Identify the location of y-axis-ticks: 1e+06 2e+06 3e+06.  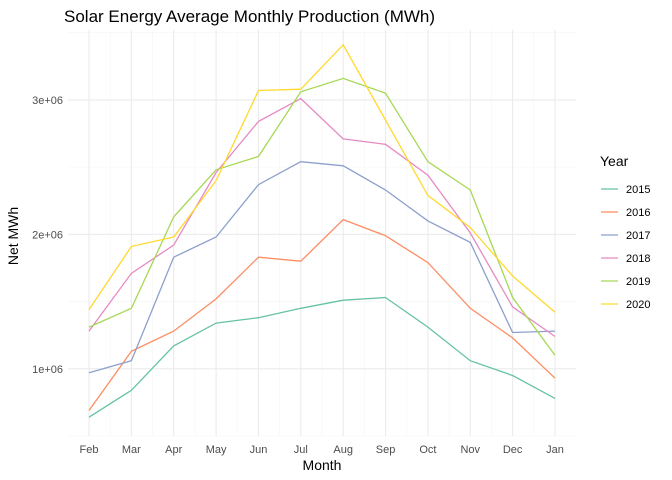
(47, 235).